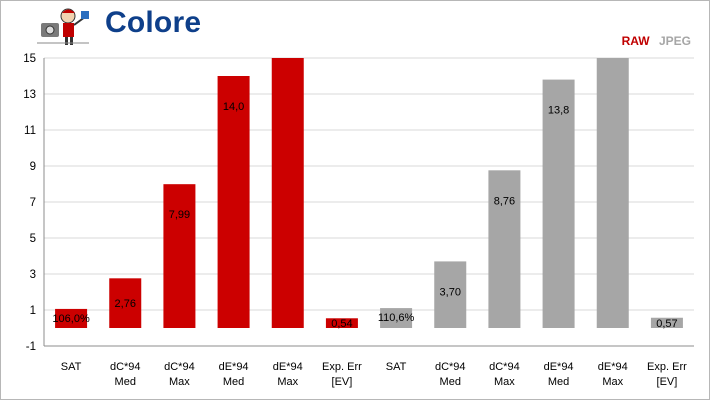 The width and height of the screenshot is (710, 400). I want to click on y-tick-label: 15, so click(29, 59).